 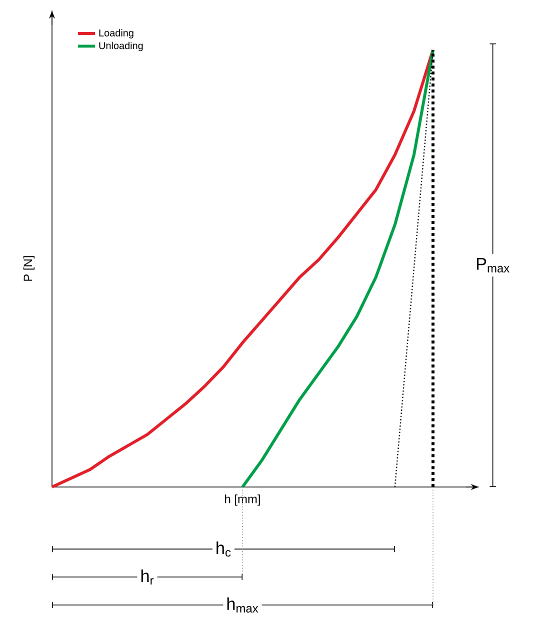 What do you see at coordinates (116, 33) in the screenshot?
I see `legend-label: Loading` at bounding box center [116, 33].